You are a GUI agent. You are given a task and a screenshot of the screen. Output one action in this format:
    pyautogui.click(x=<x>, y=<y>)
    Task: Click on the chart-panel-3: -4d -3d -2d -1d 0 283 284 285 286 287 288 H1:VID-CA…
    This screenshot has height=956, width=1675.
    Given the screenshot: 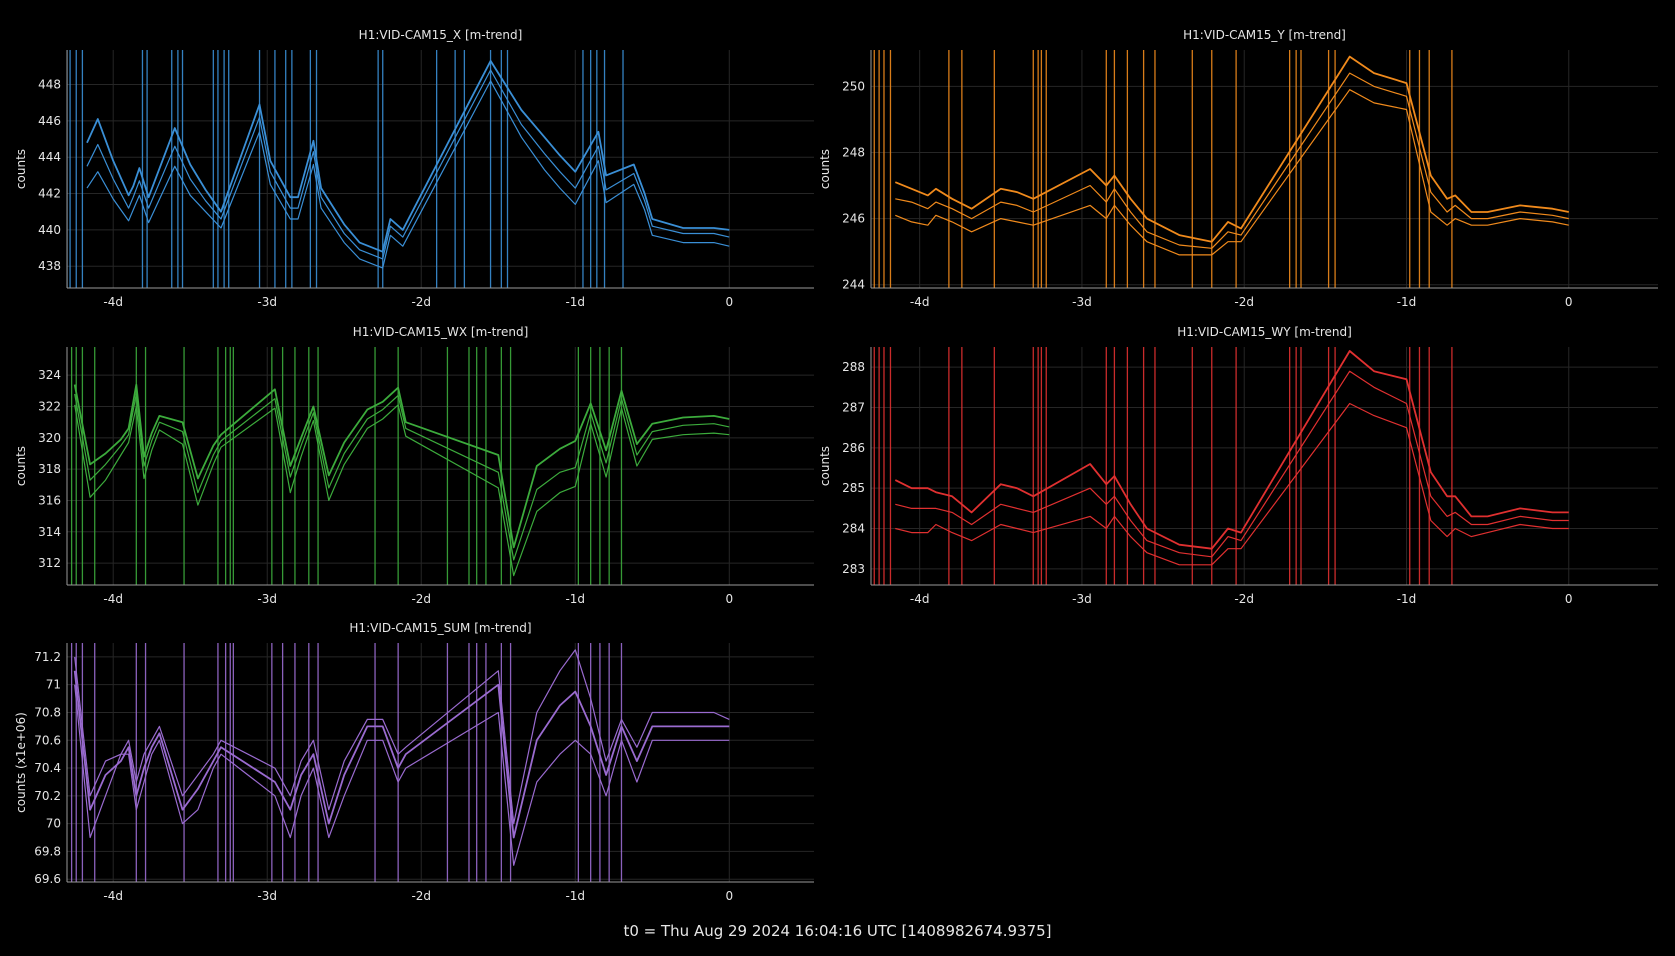 What is the action you would take?
    pyautogui.click(x=1238, y=465)
    